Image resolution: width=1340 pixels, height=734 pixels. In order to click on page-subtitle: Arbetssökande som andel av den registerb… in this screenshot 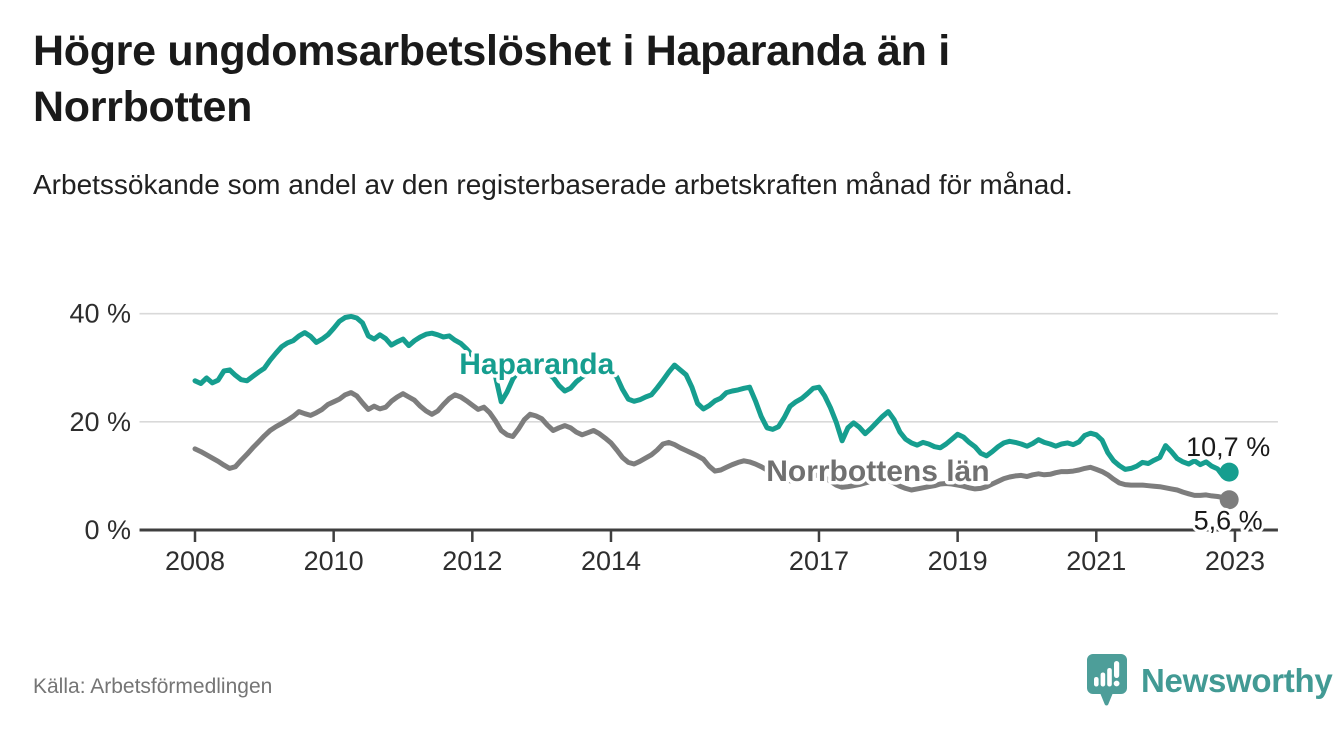, I will do `click(553, 184)`.